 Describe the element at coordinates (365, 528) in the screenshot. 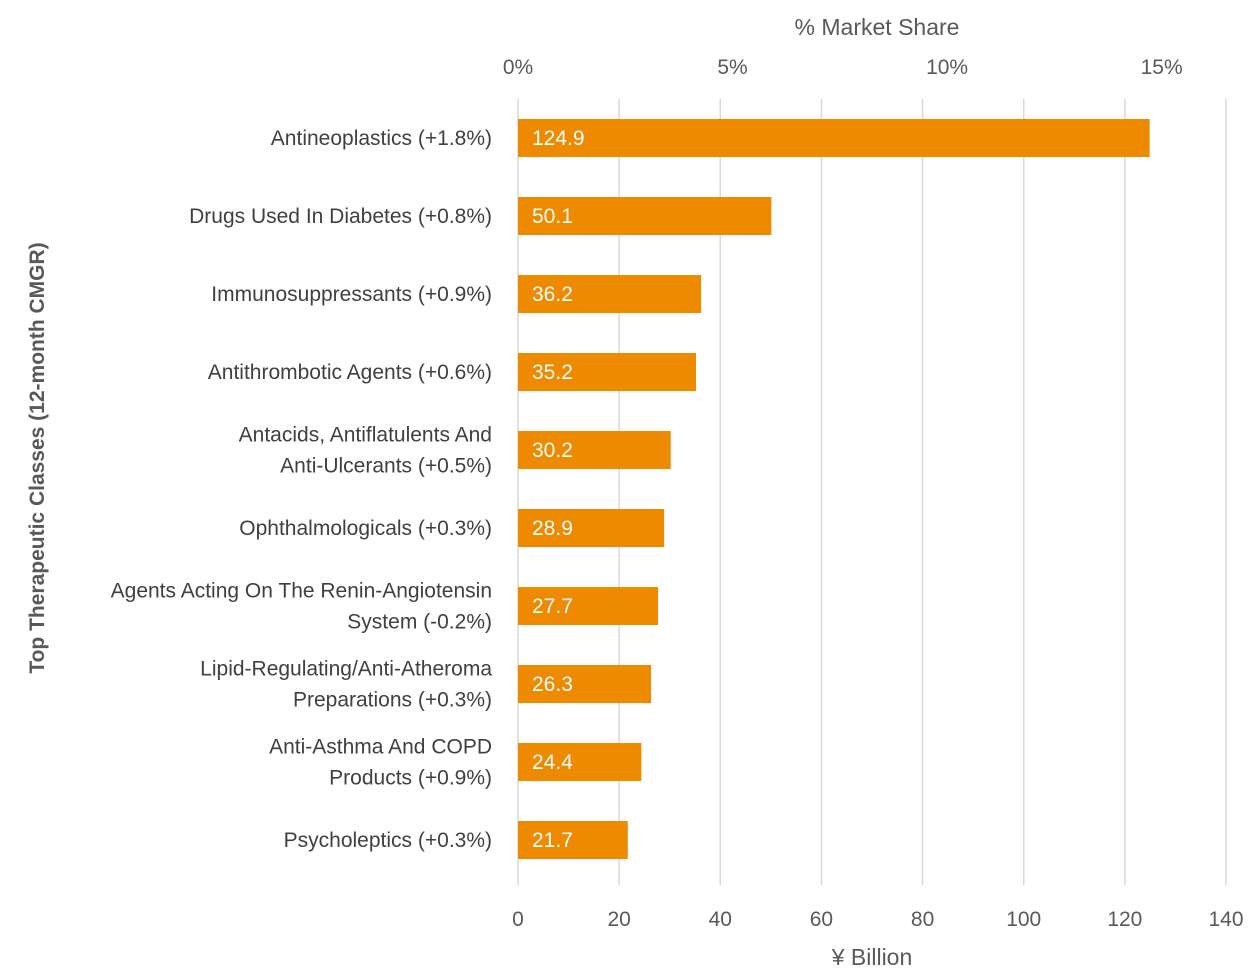

I see `category-label: Ophthalmologicals (+0.3%)` at that location.